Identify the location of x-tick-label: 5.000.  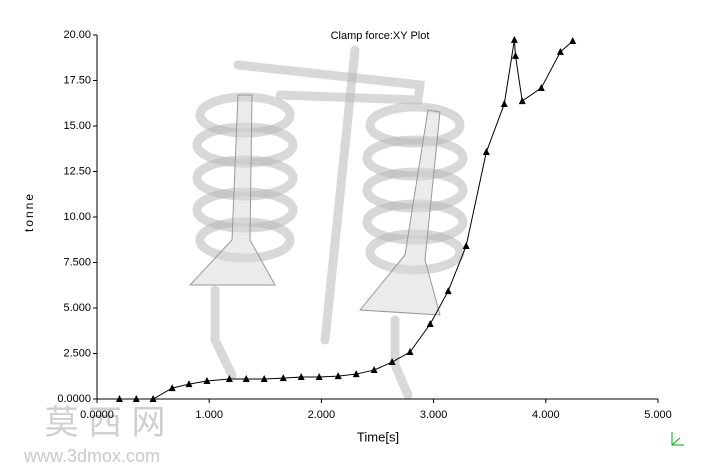
(658, 415).